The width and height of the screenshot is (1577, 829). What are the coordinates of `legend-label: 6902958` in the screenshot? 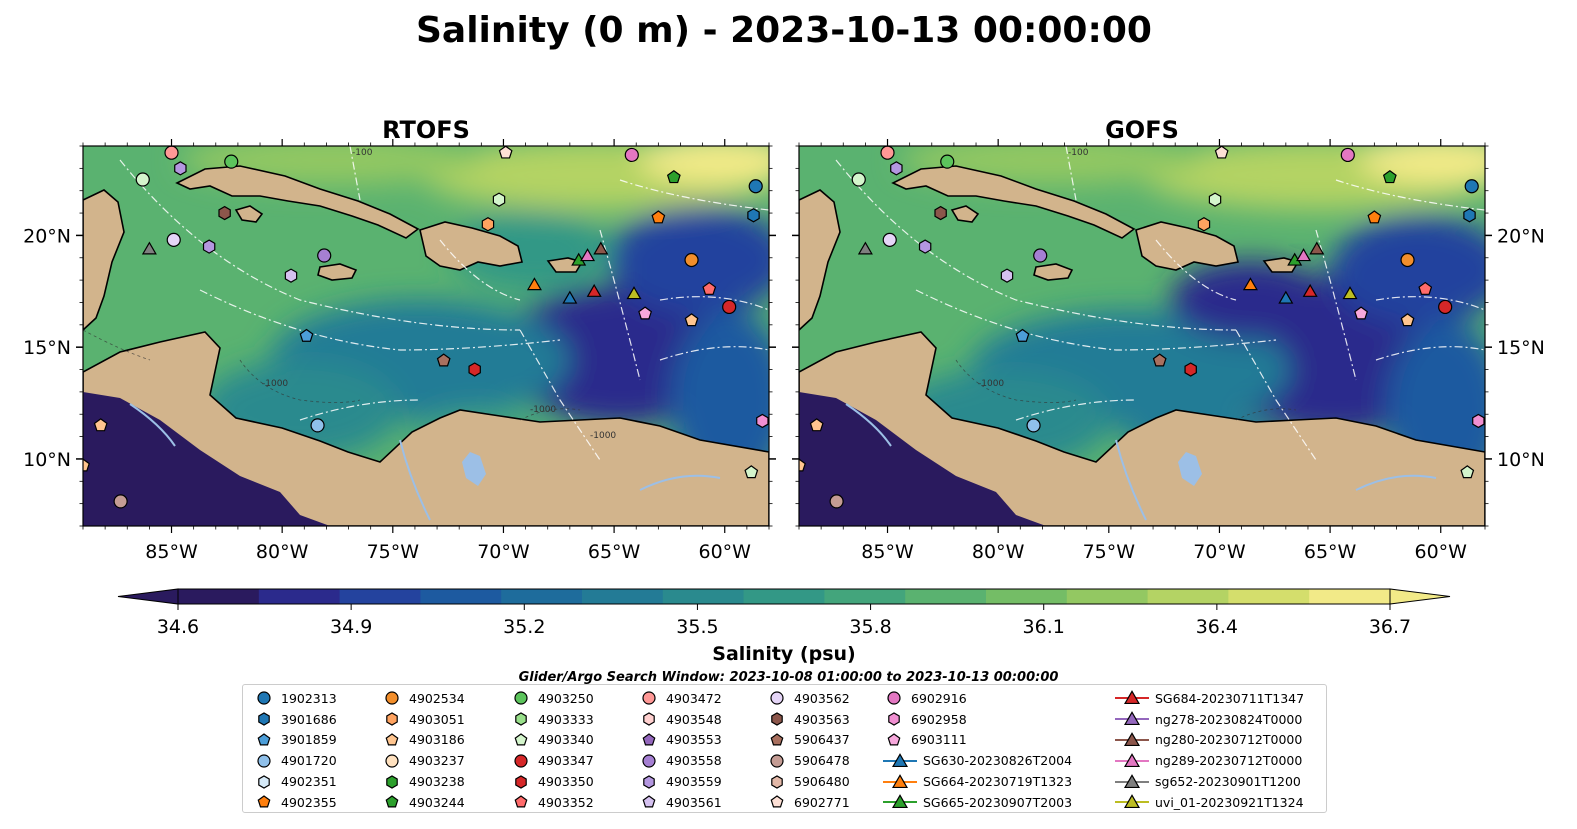 It's located at (939, 719).